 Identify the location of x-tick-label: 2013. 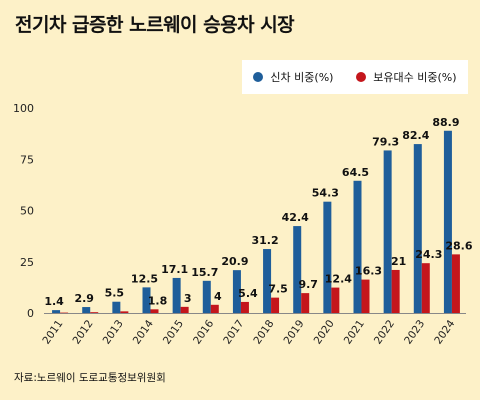
(113, 332).